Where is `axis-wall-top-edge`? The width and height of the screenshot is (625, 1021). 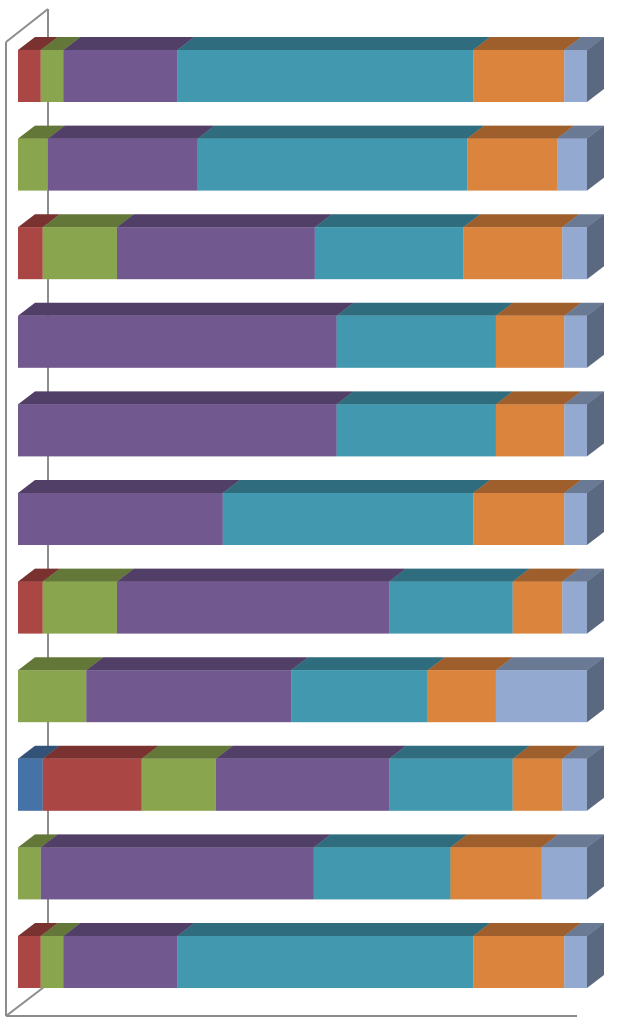
axis-wall-top-edge is located at coordinates (27, 25).